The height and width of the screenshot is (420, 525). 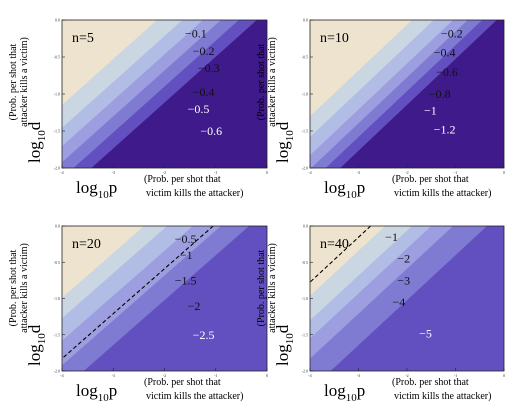 What do you see at coordinates (334, 244) in the screenshot?
I see `panel-title: n=40` at bounding box center [334, 244].